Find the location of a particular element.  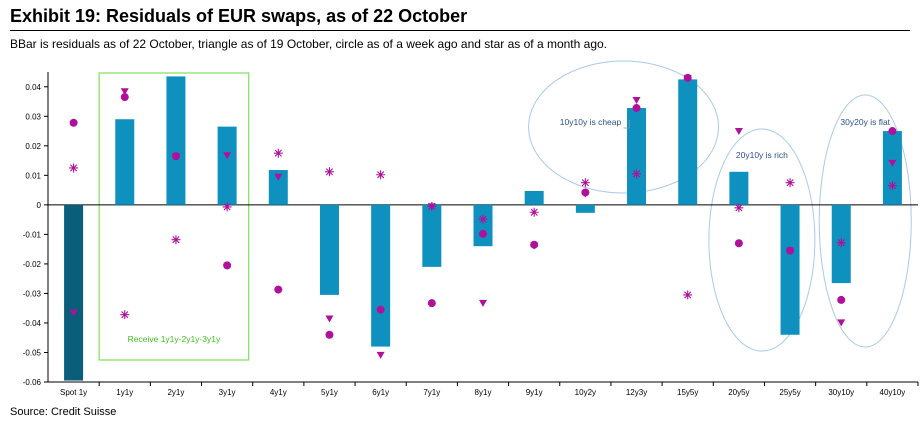

x-tick-label: 7y1y is located at coordinates (431, 392).